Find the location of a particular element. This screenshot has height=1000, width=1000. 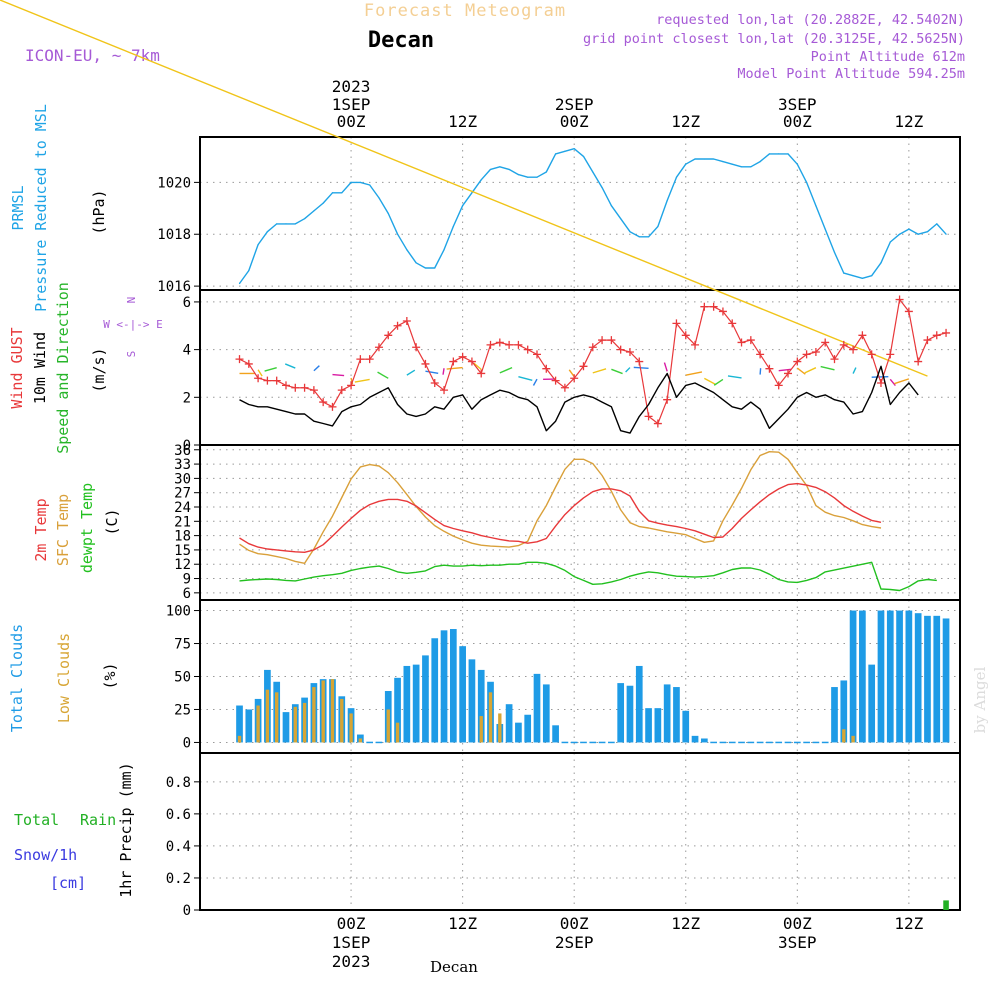

gust-side-label: Wind GUST is located at coordinates (17, 367).